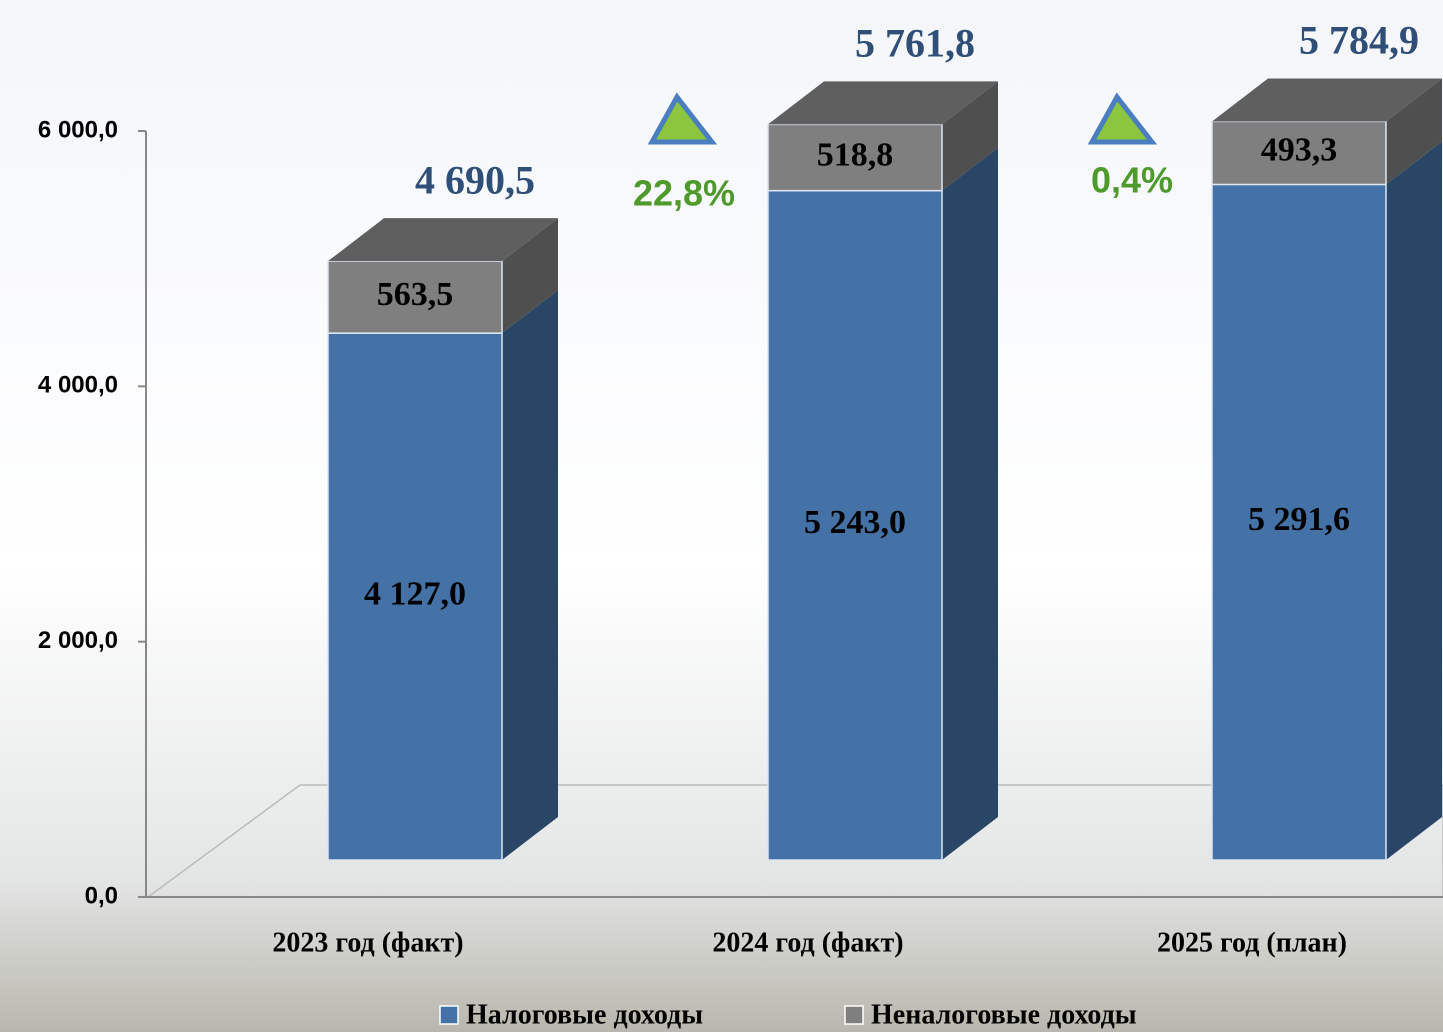 Image resolution: width=1443 pixels, height=1032 pixels. Describe the element at coordinates (1252, 942) in the screenshot. I see `x-tick-label: 2025 год (план)` at that location.